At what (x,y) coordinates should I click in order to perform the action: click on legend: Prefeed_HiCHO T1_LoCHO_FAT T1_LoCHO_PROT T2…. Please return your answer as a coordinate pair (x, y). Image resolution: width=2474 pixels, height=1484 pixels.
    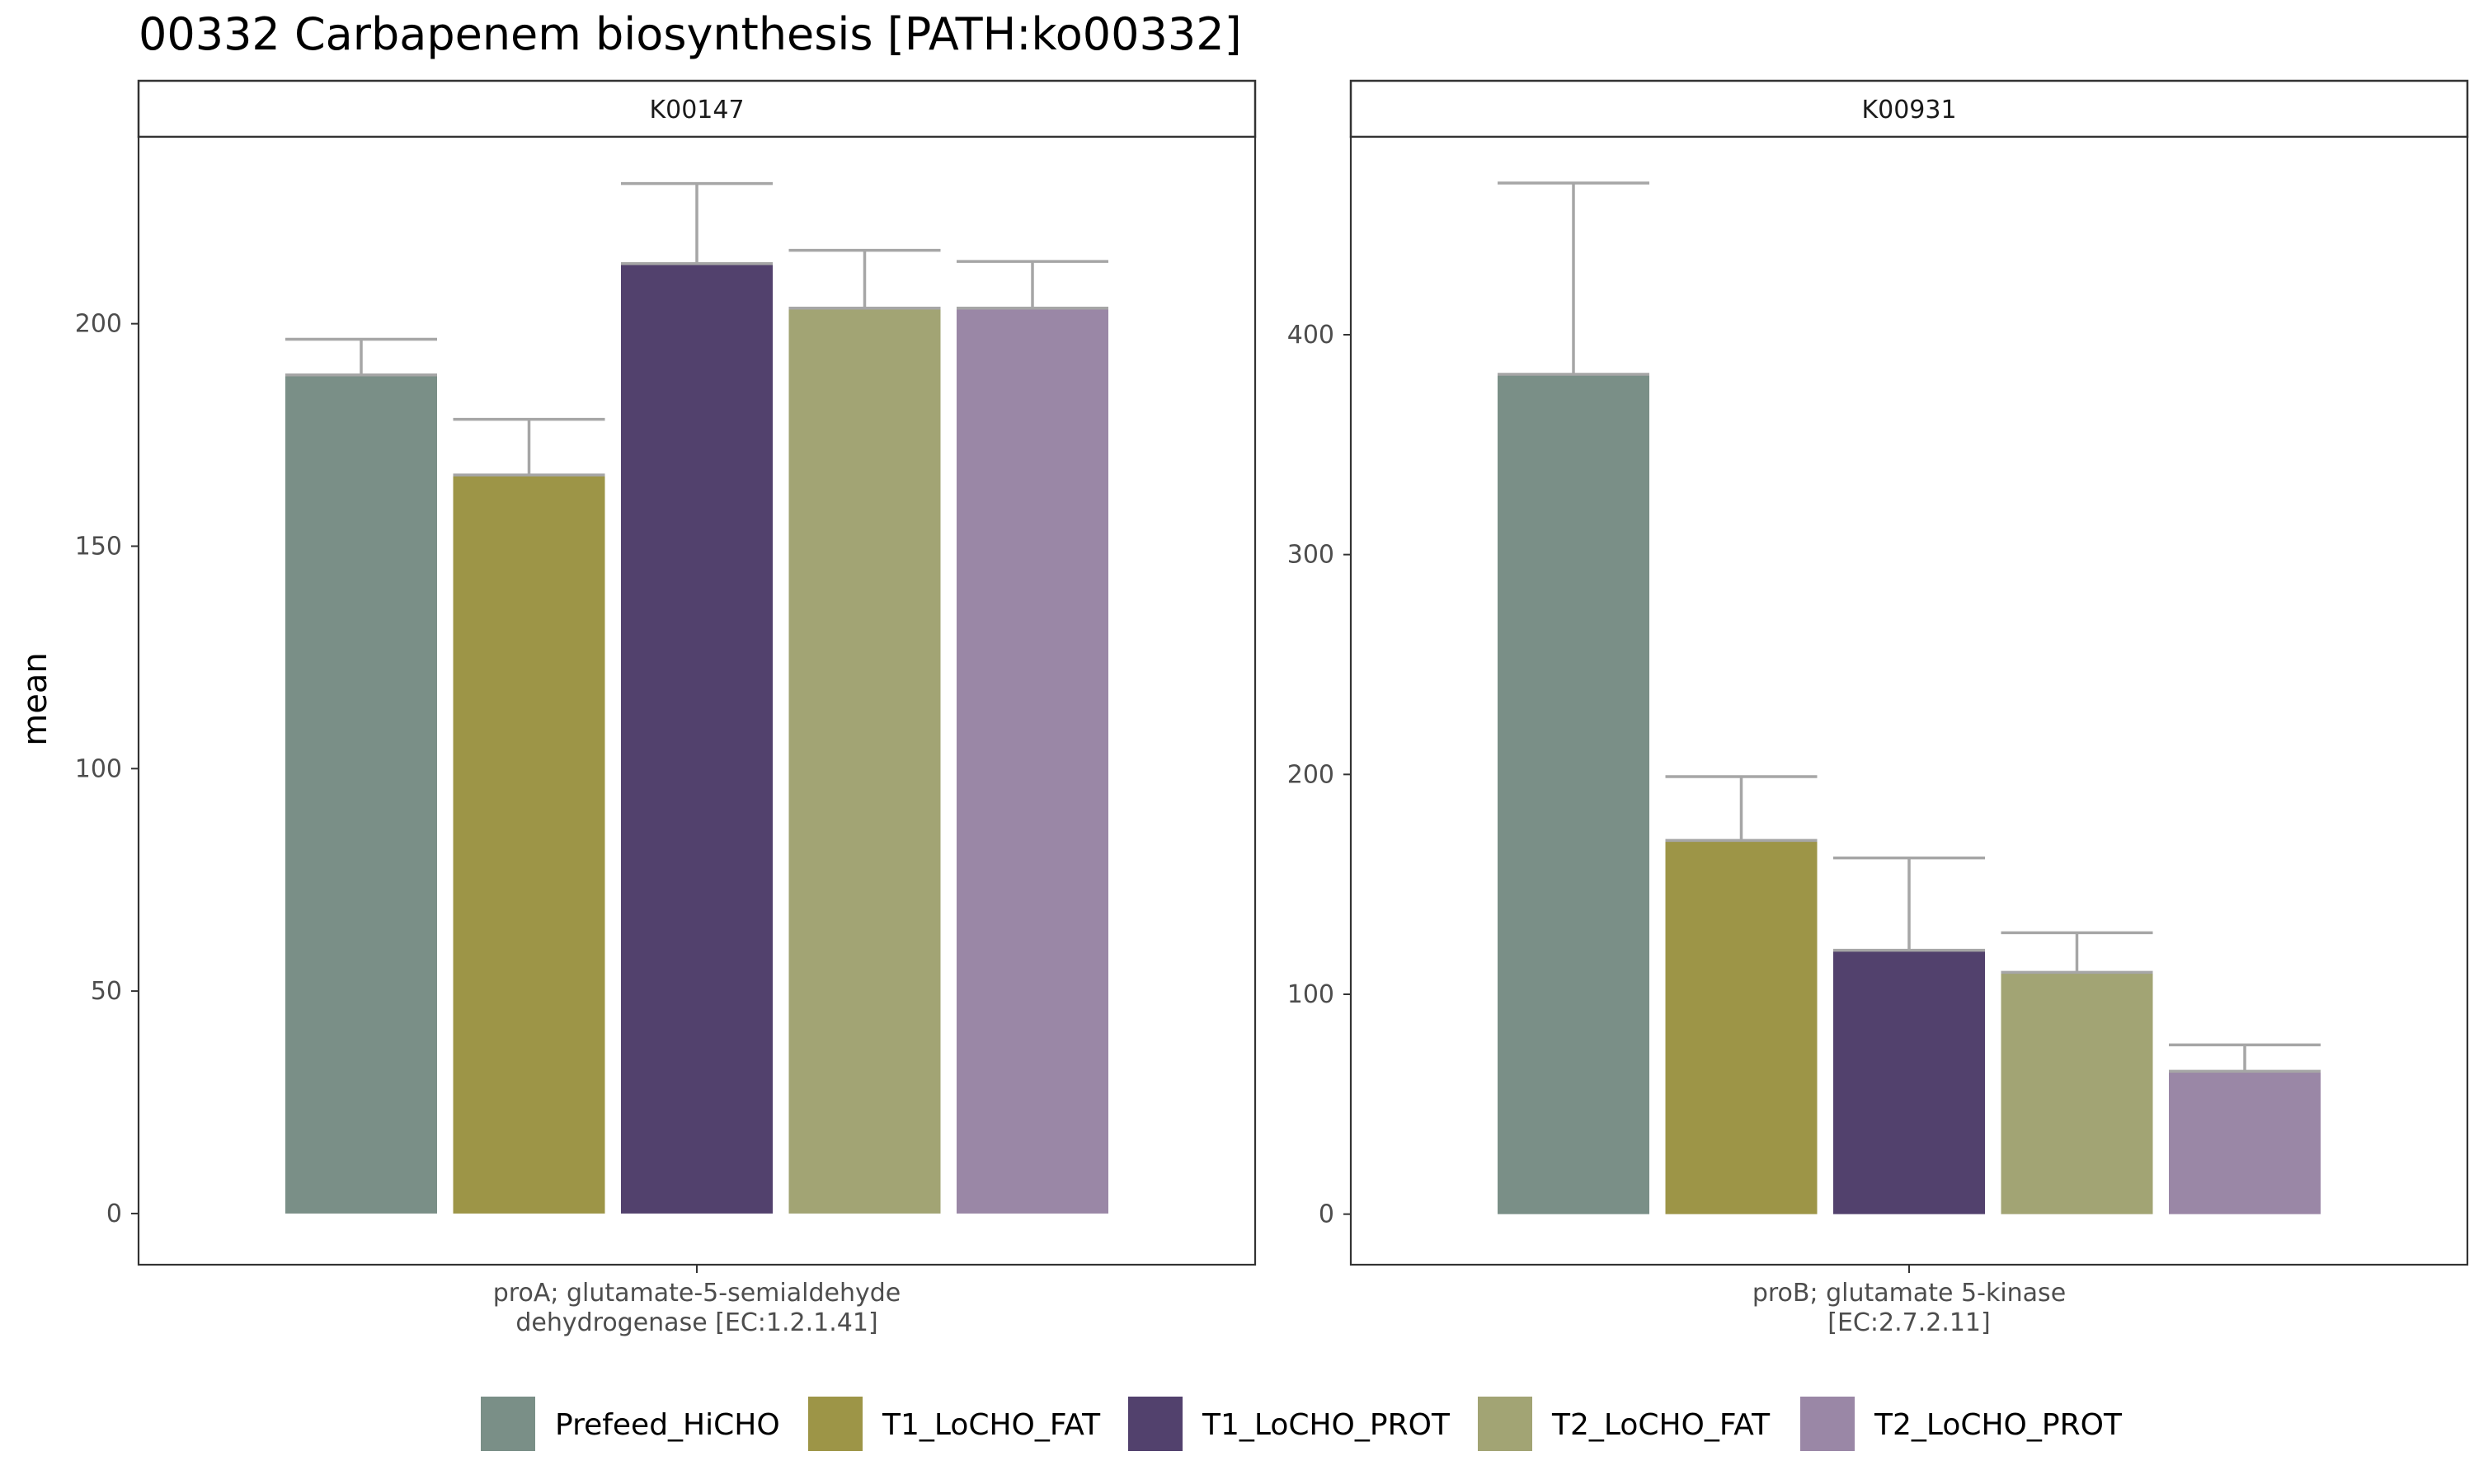
    Looking at the image, I should click on (1302, 1424).